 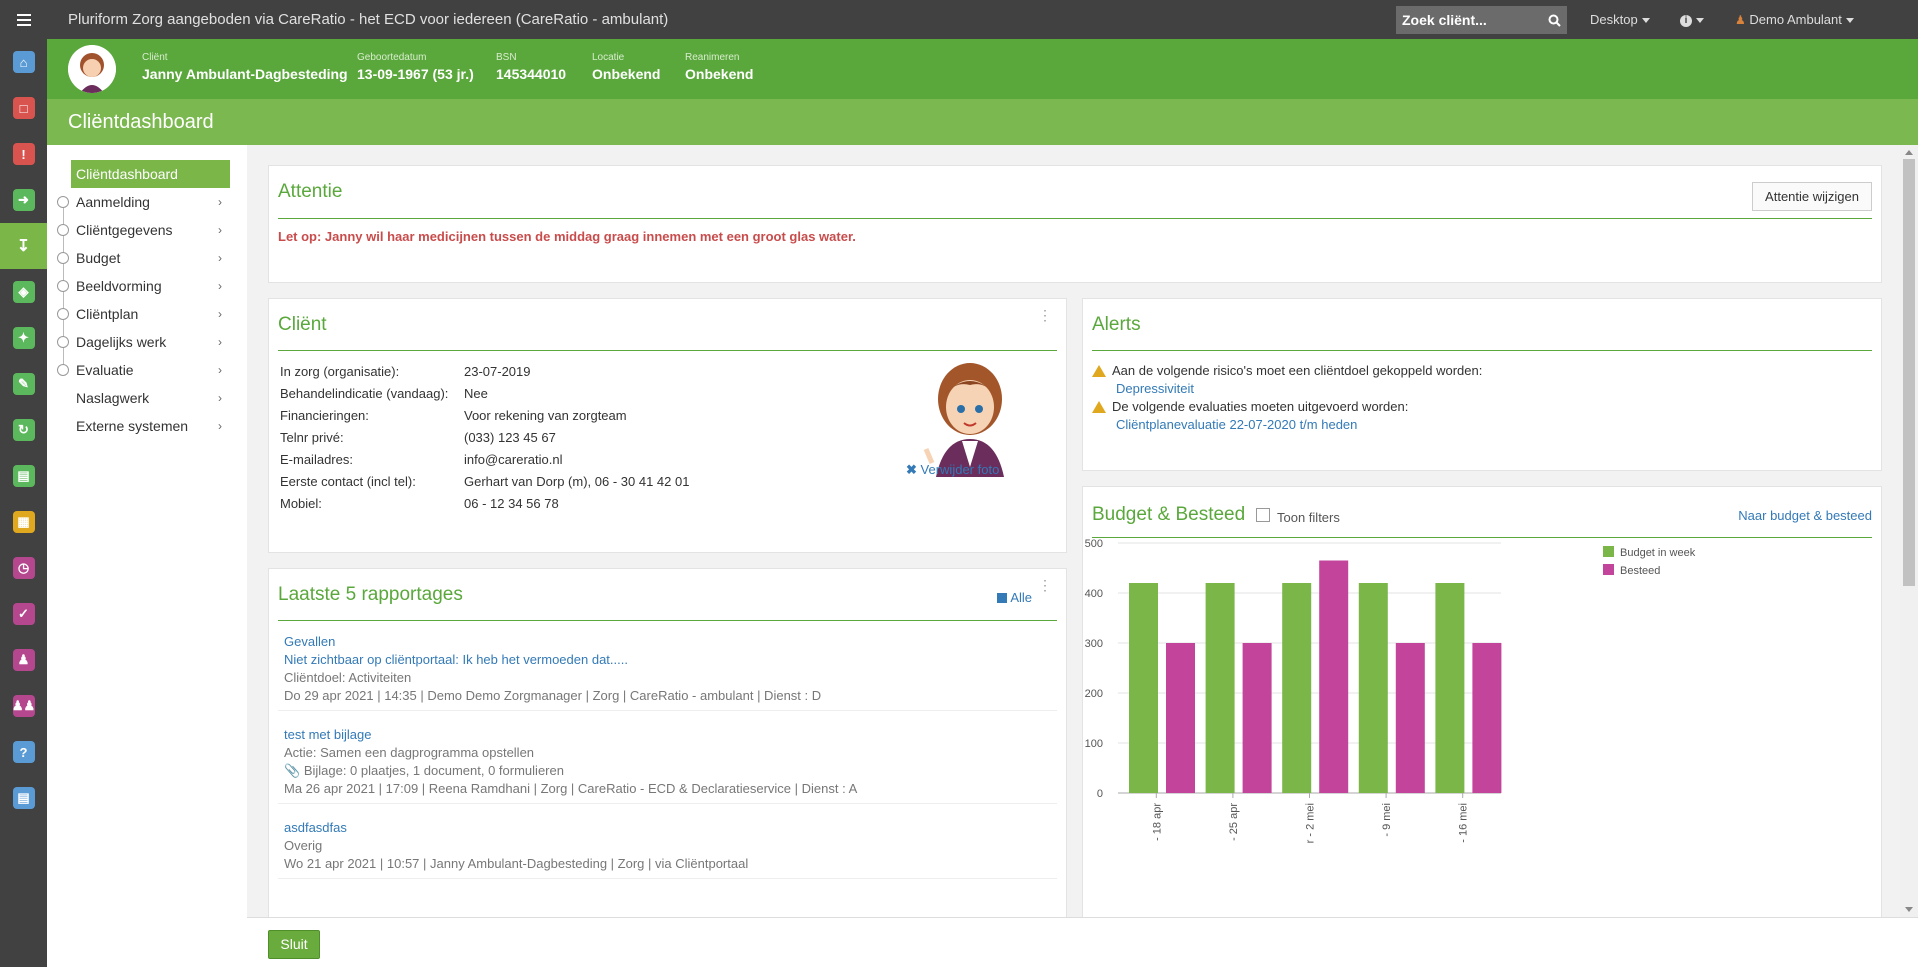 I want to click on location-field: Locatie Onbekend, so click(x=626, y=67).